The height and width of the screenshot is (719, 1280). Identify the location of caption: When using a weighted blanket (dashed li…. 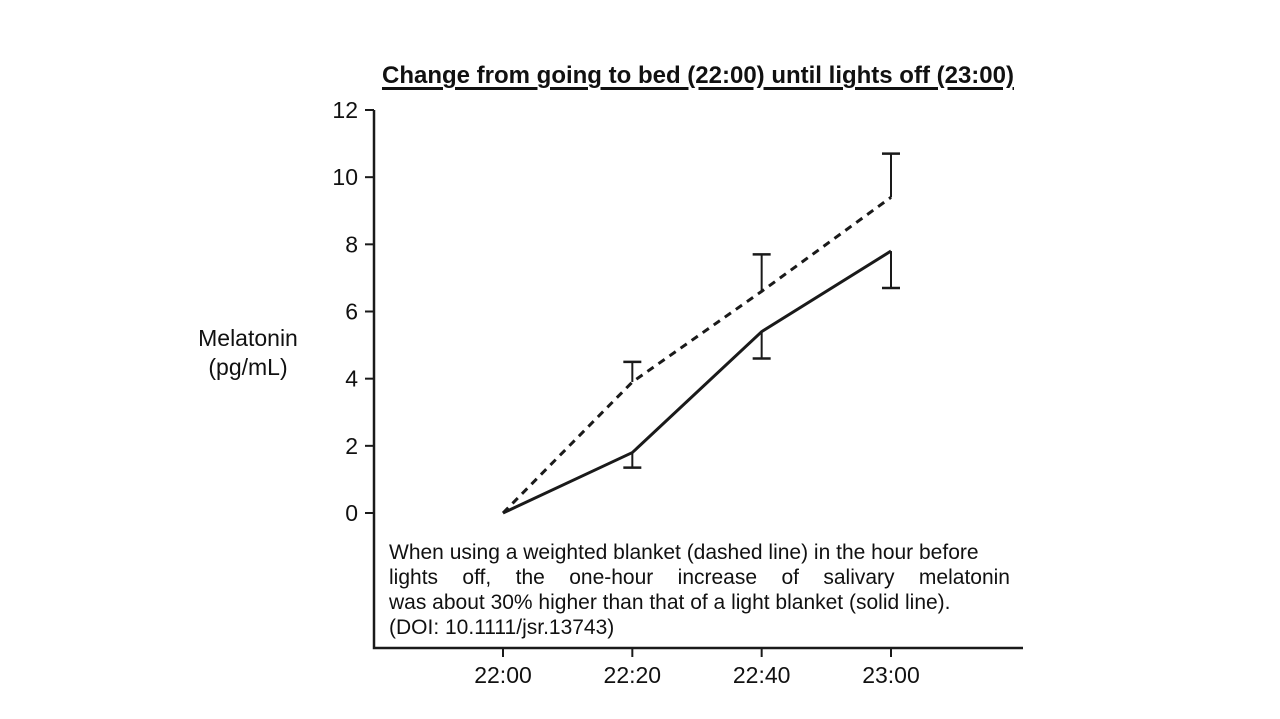
(699, 590).